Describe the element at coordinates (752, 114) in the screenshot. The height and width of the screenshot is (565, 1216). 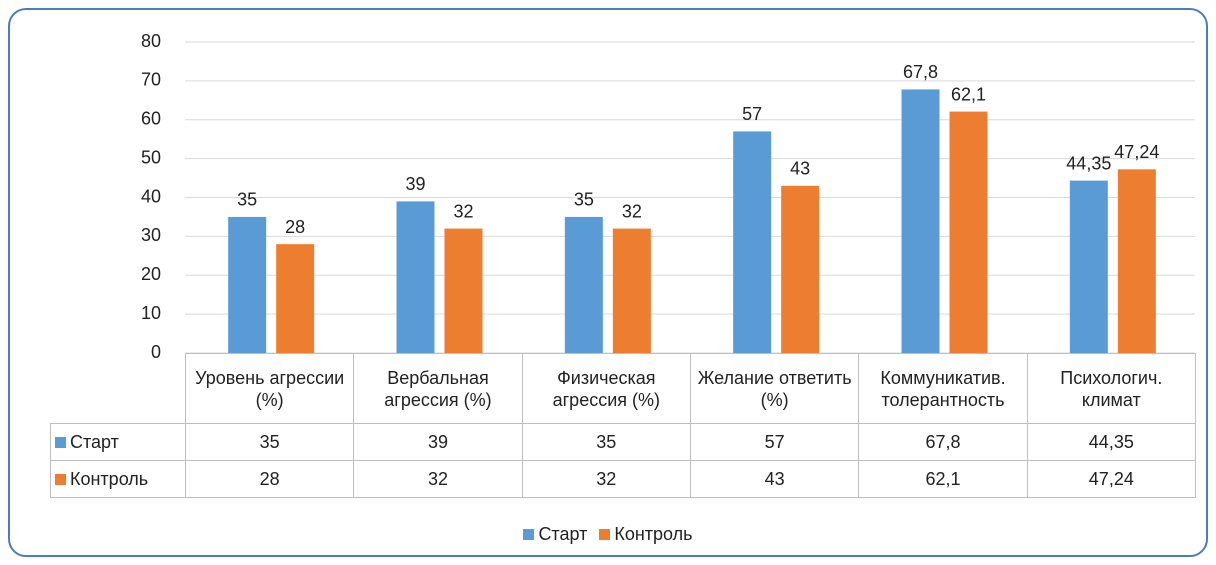
I see `data-label: 57` at that location.